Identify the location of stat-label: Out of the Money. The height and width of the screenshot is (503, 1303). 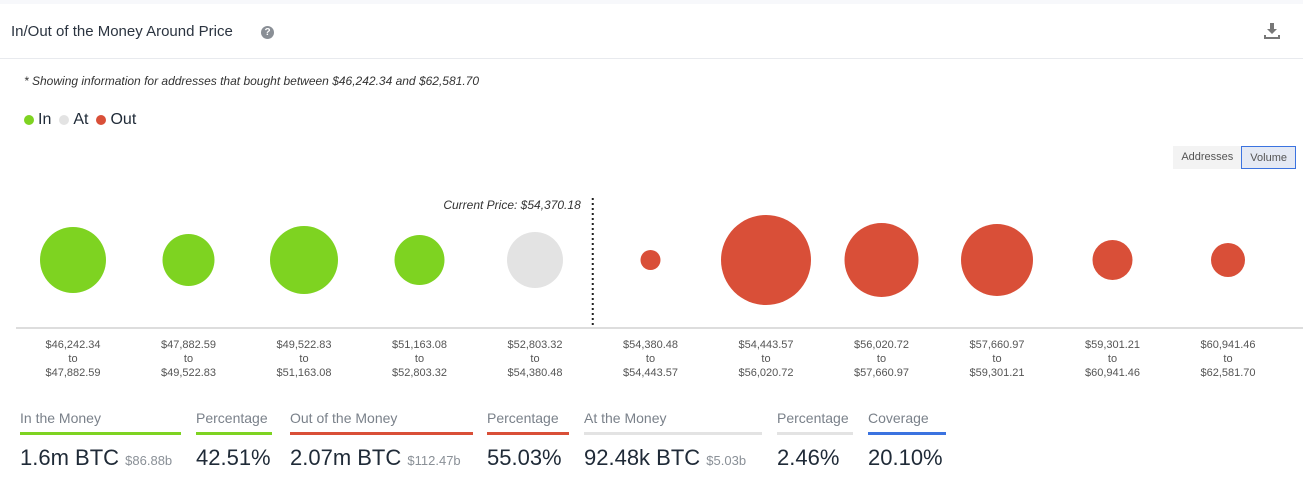
(381, 422).